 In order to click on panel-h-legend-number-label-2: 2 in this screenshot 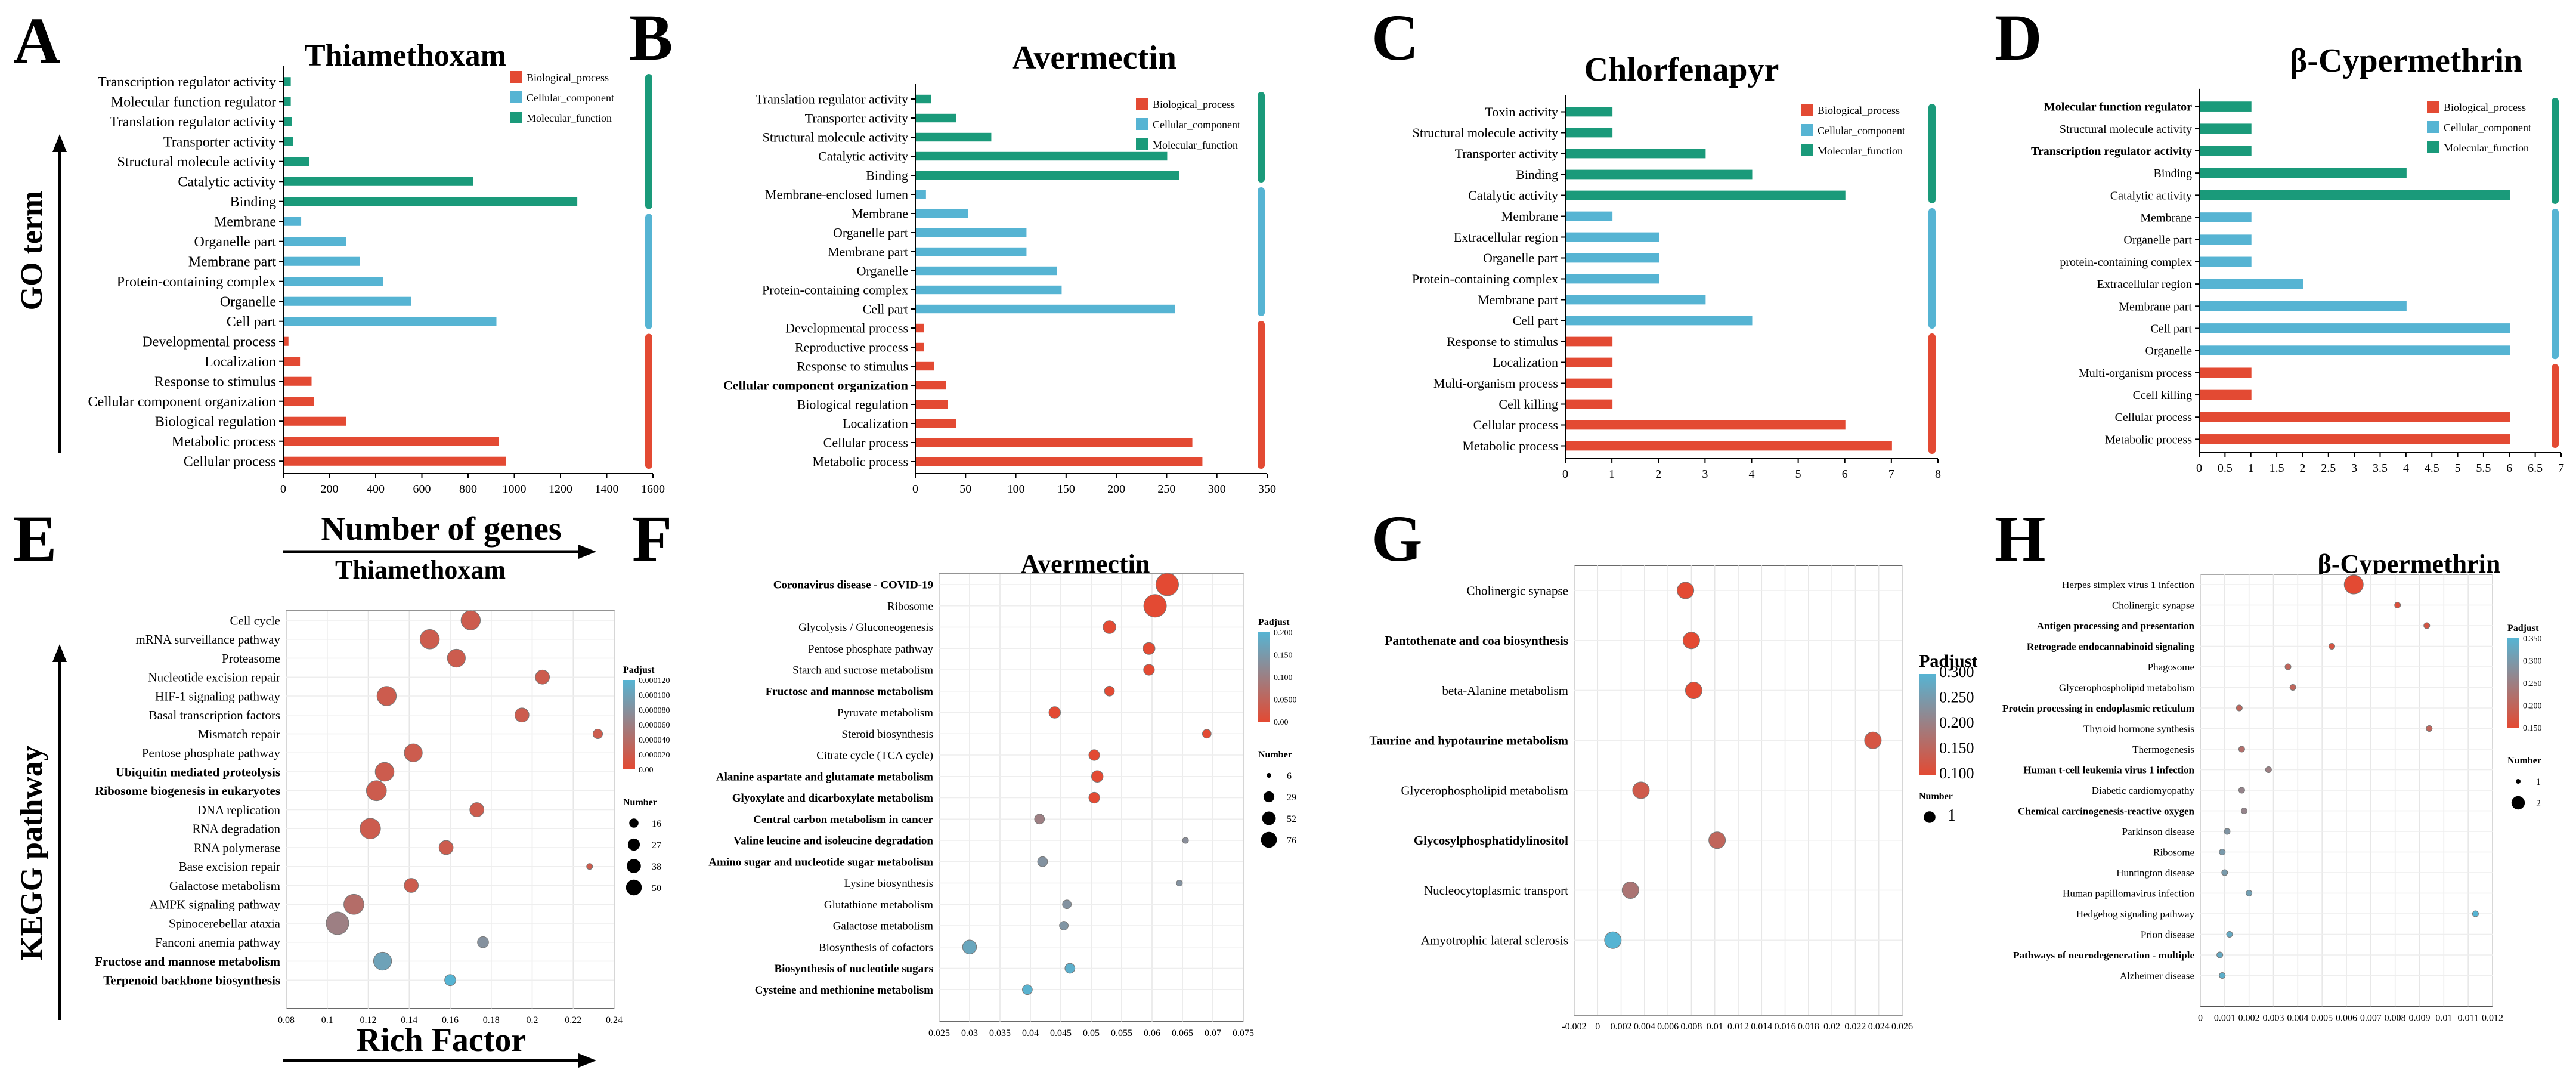, I will do `click(2538, 804)`.